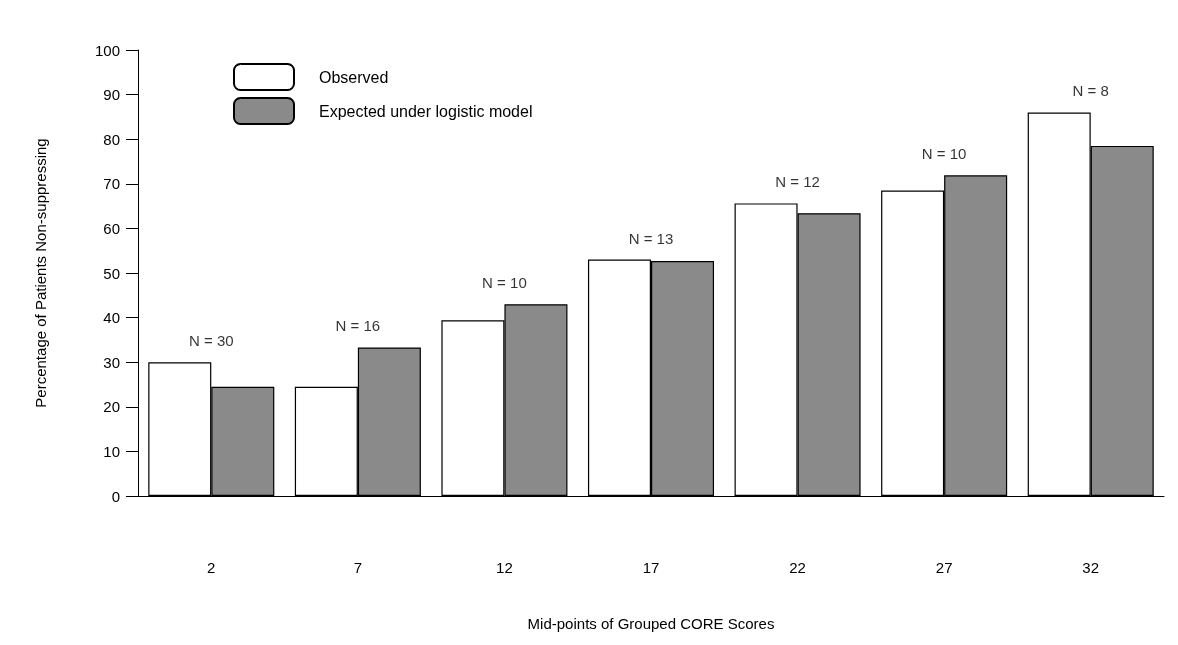 Image resolution: width=1178 pixels, height=645 pixels. What do you see at coordinates (1091, 567) in the screenshot?
I see `x-tick-label: 32` at bounding box center [1091, 567].